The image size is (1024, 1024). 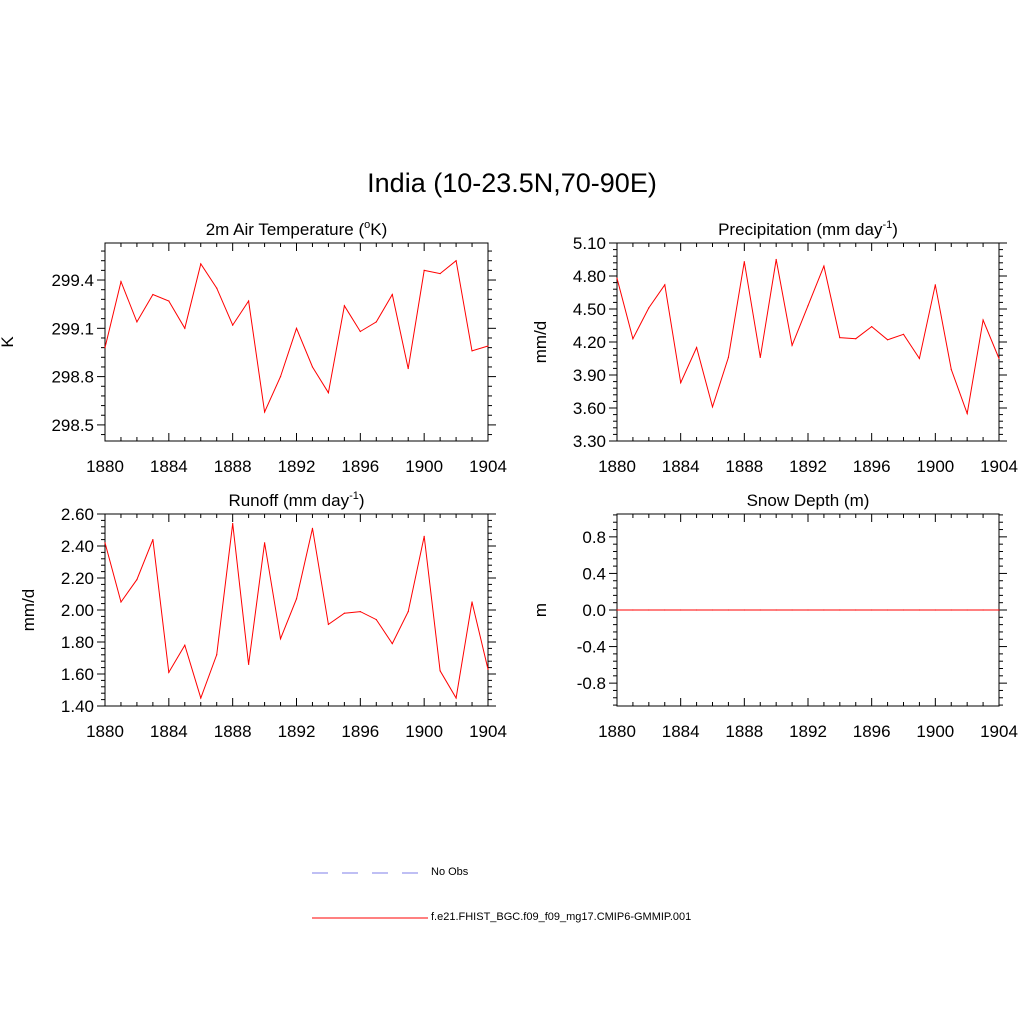 What do you see at coordinates (591, 683) in the screenshot?
I see `y-tick-label: -0.8` at bounding box center [591, 683].